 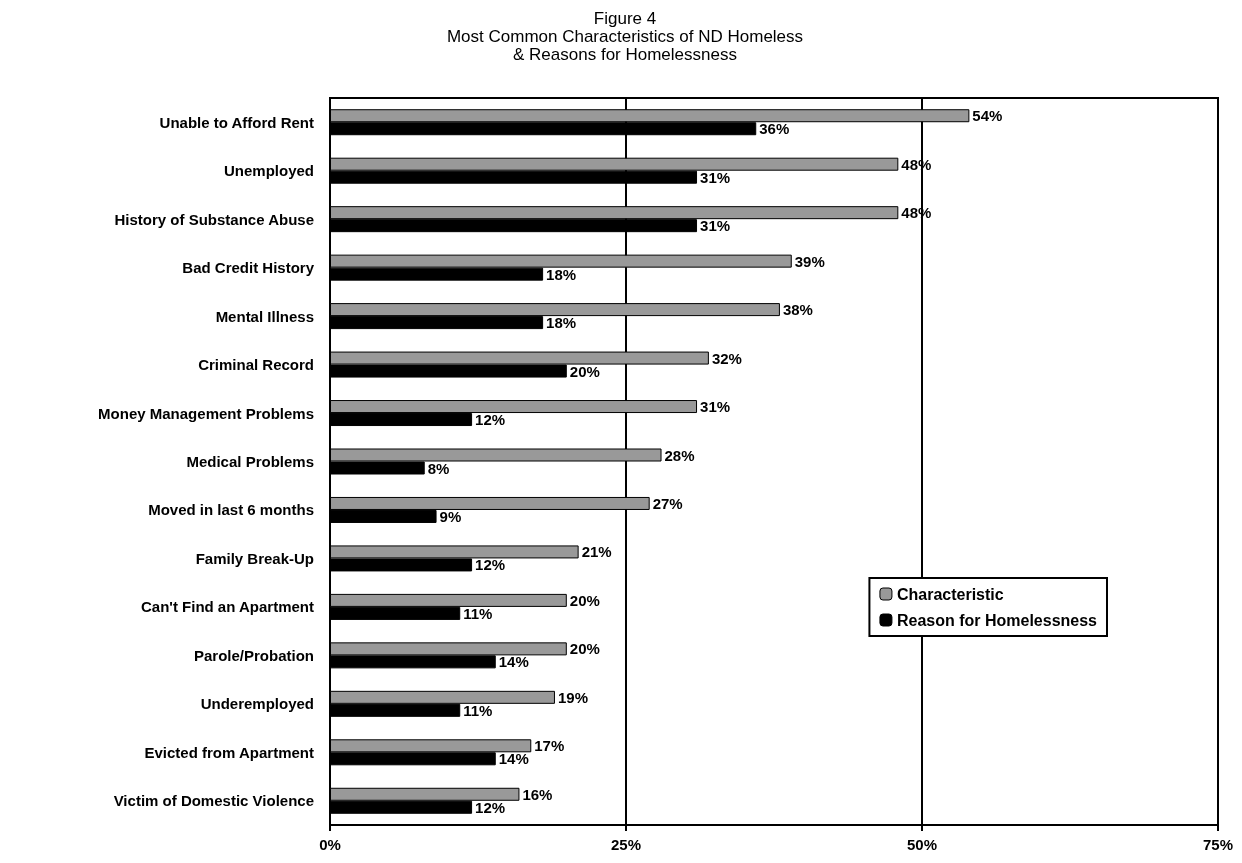 What do you see at coordinates (253, 655) in the screenshot?
I see `y-tick-label: Parole/Probation` at bounding box center [253, 655].